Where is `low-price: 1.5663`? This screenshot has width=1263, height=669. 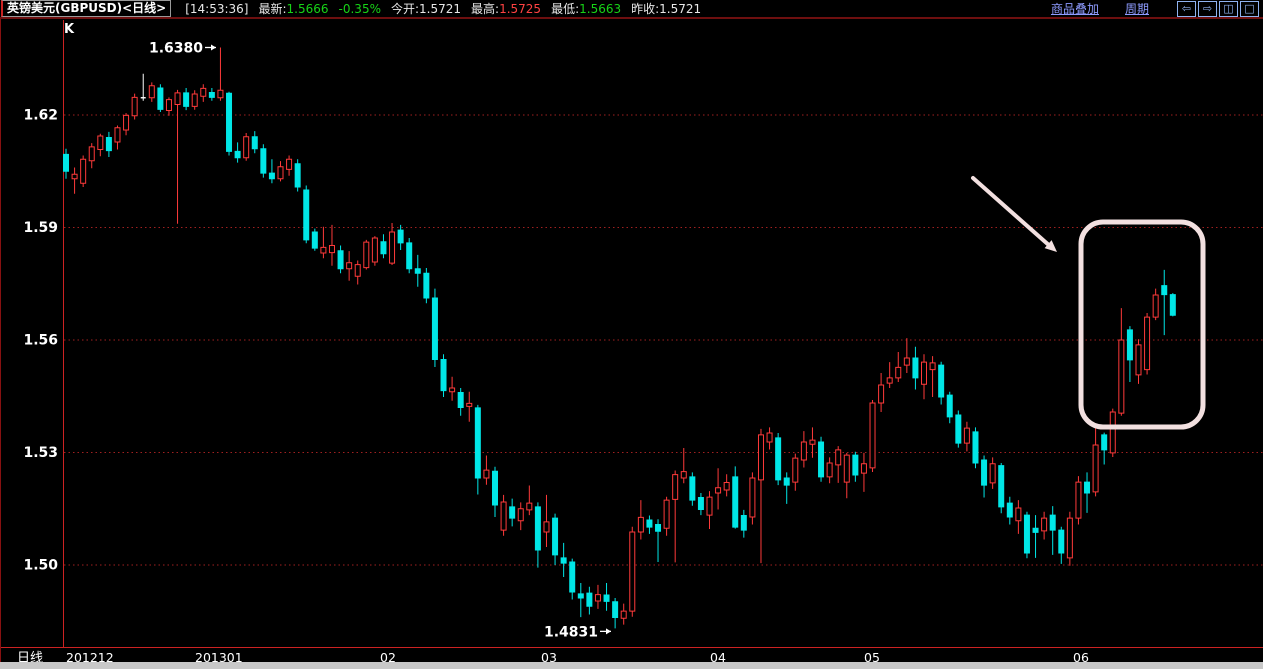 low-price: 1.5663 is located at coordinates (600, 9).